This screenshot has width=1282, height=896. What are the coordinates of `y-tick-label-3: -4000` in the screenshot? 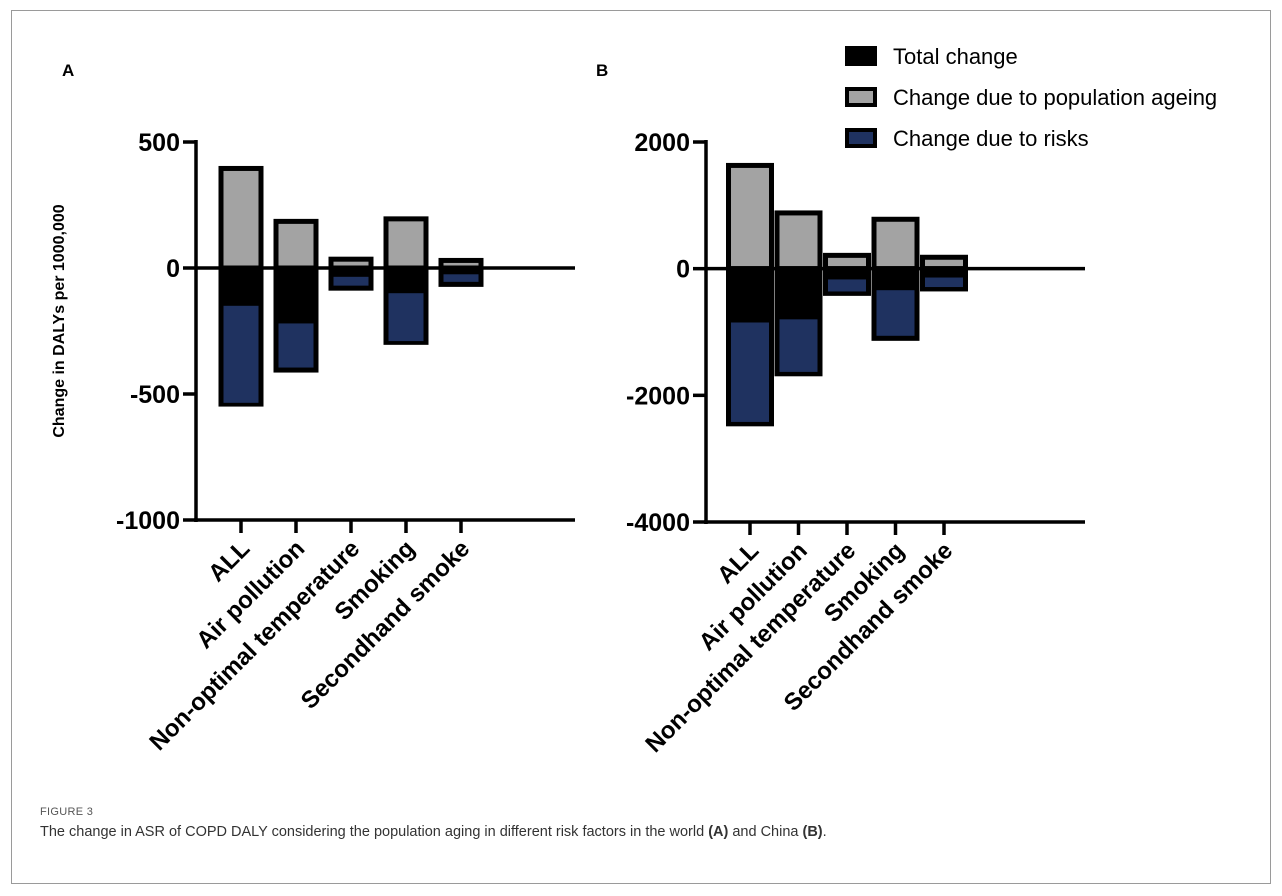 It's located at (658, 523).